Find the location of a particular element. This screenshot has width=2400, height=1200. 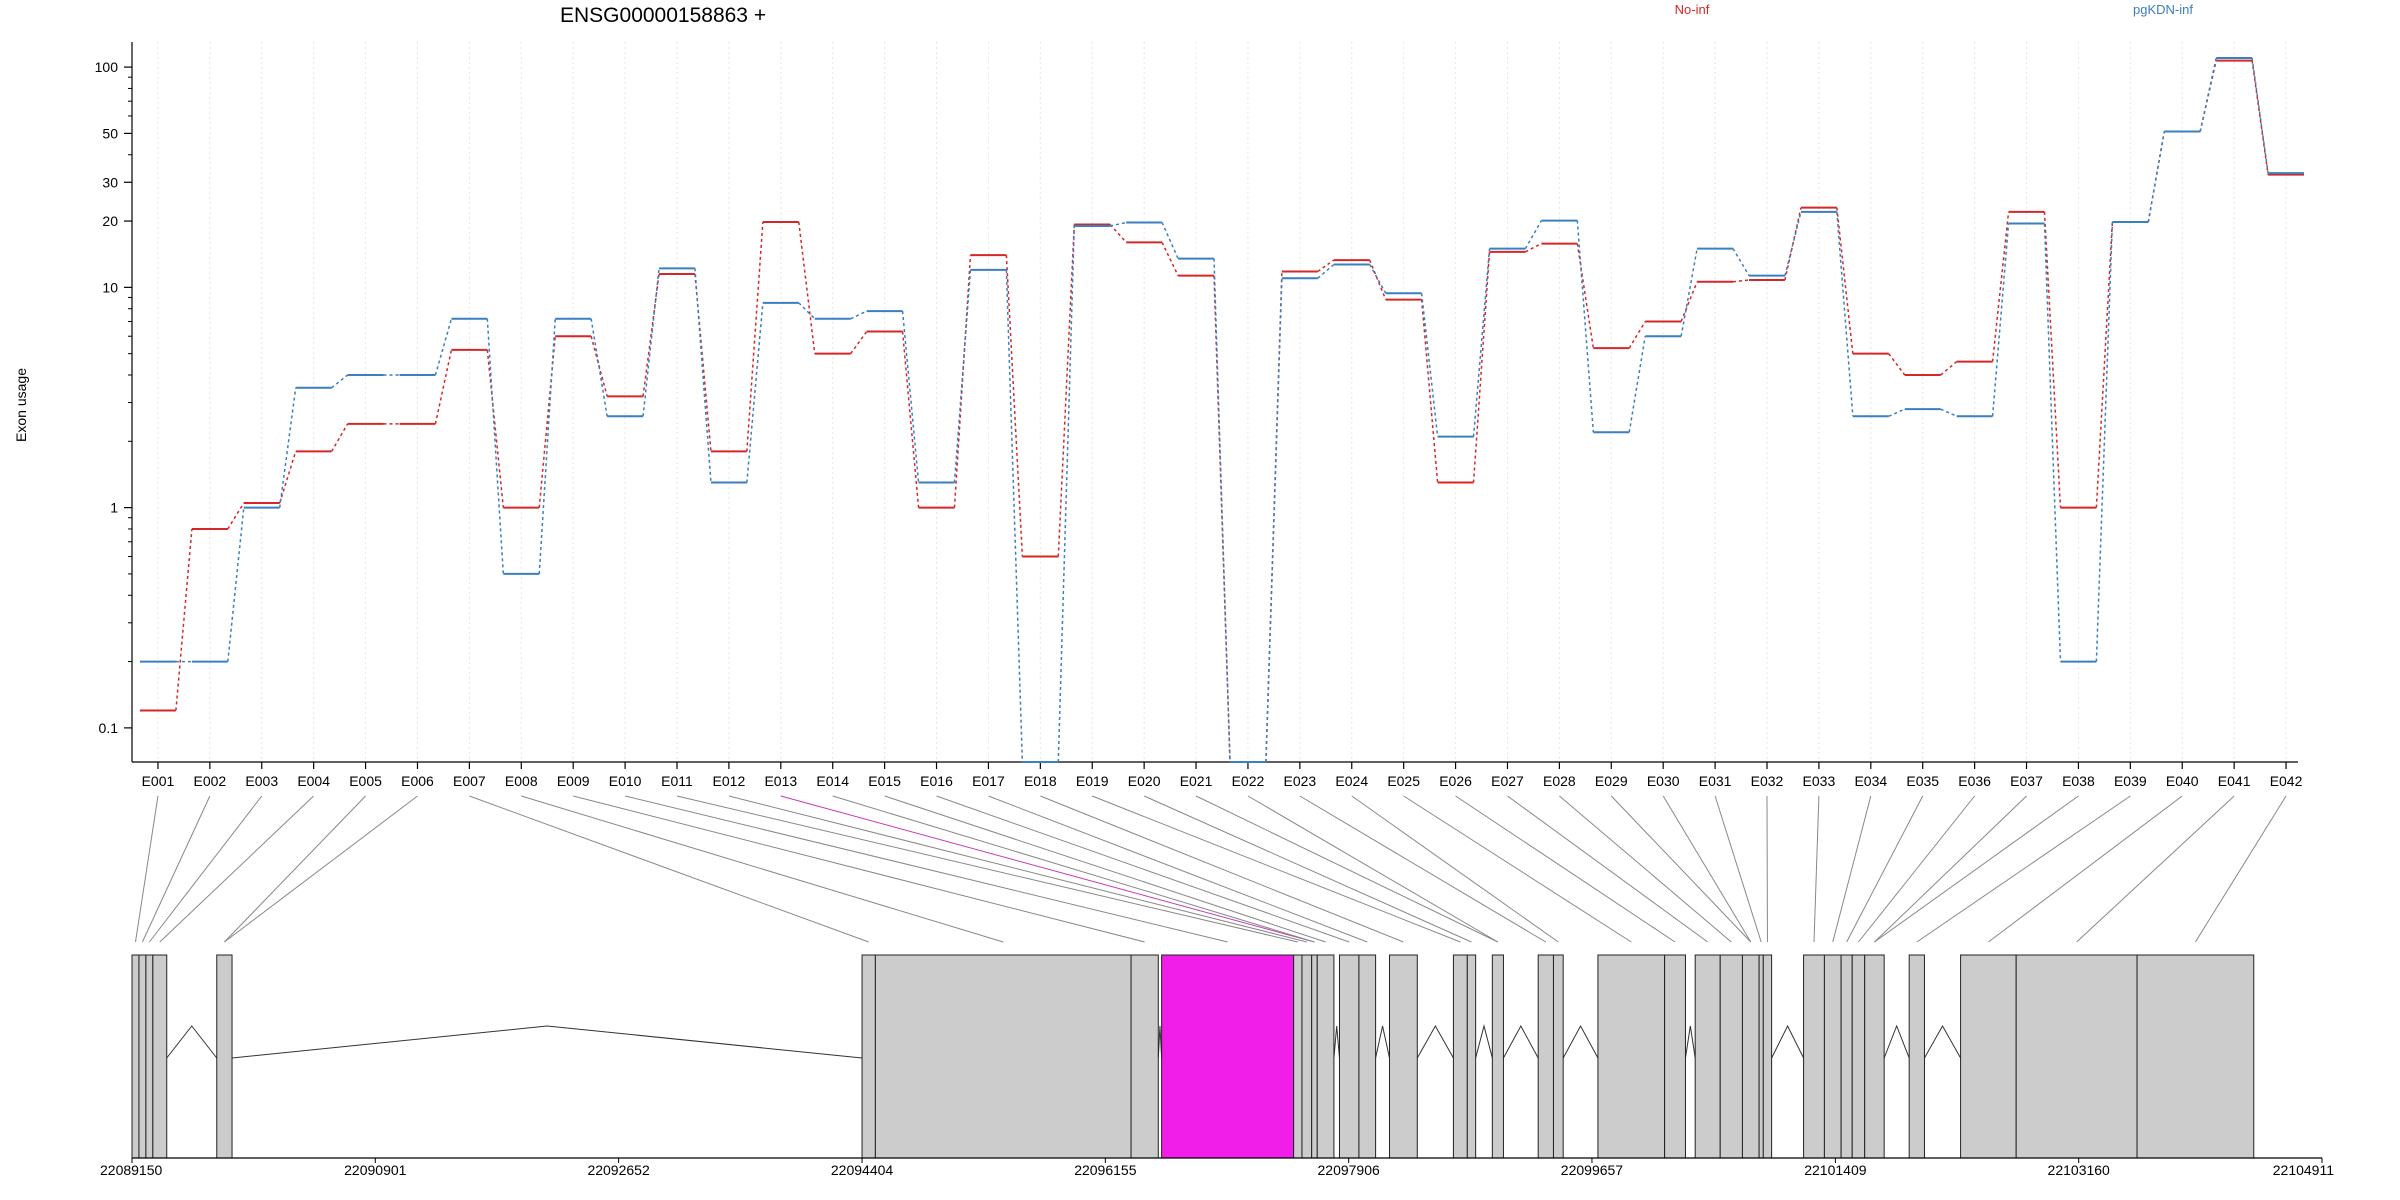

x-tick-label-e042: E042 is located at coordinates (2286, 781).